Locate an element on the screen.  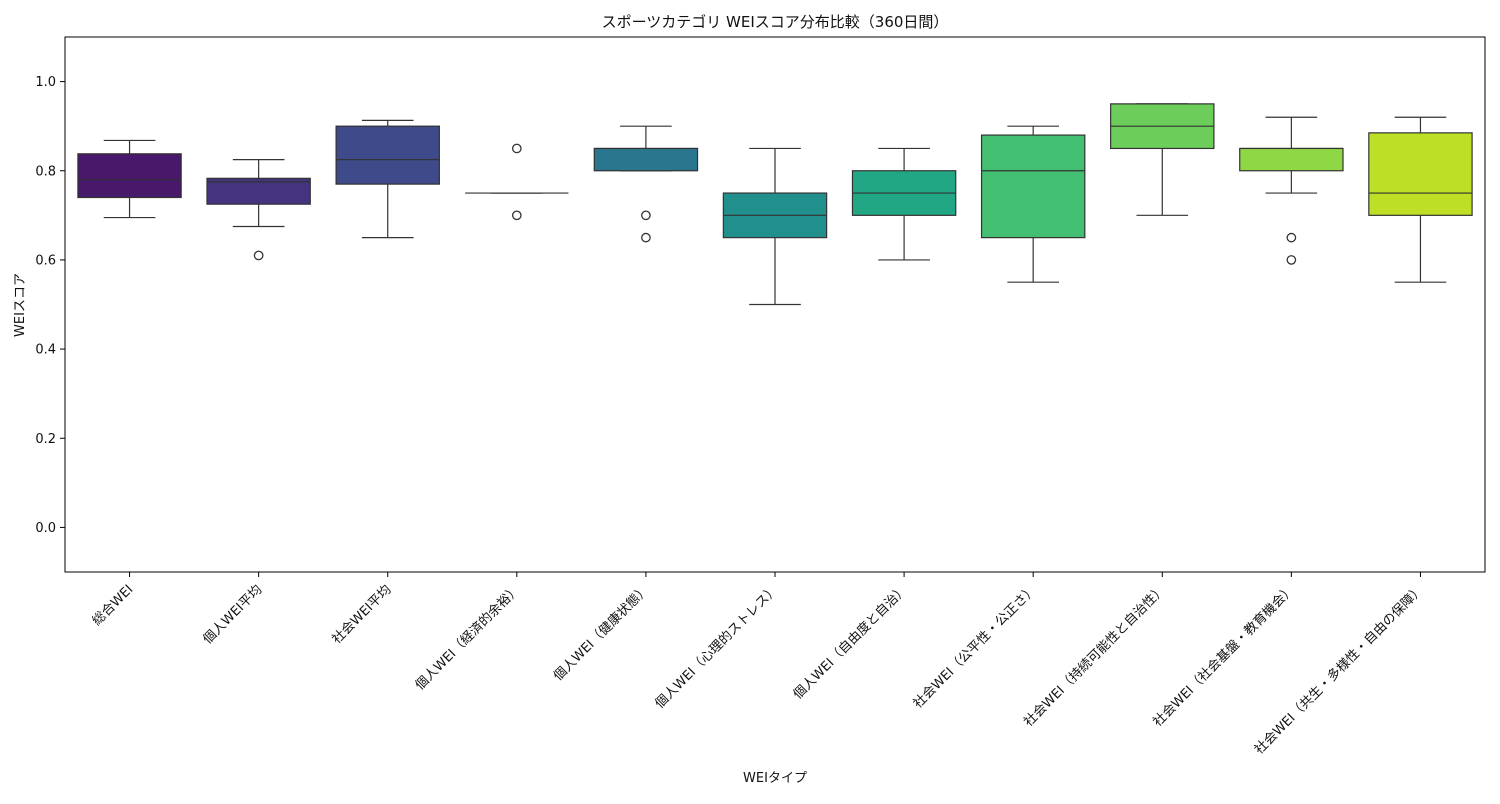
y-tick-label: 0.2 is located at coordinates (45, 439).